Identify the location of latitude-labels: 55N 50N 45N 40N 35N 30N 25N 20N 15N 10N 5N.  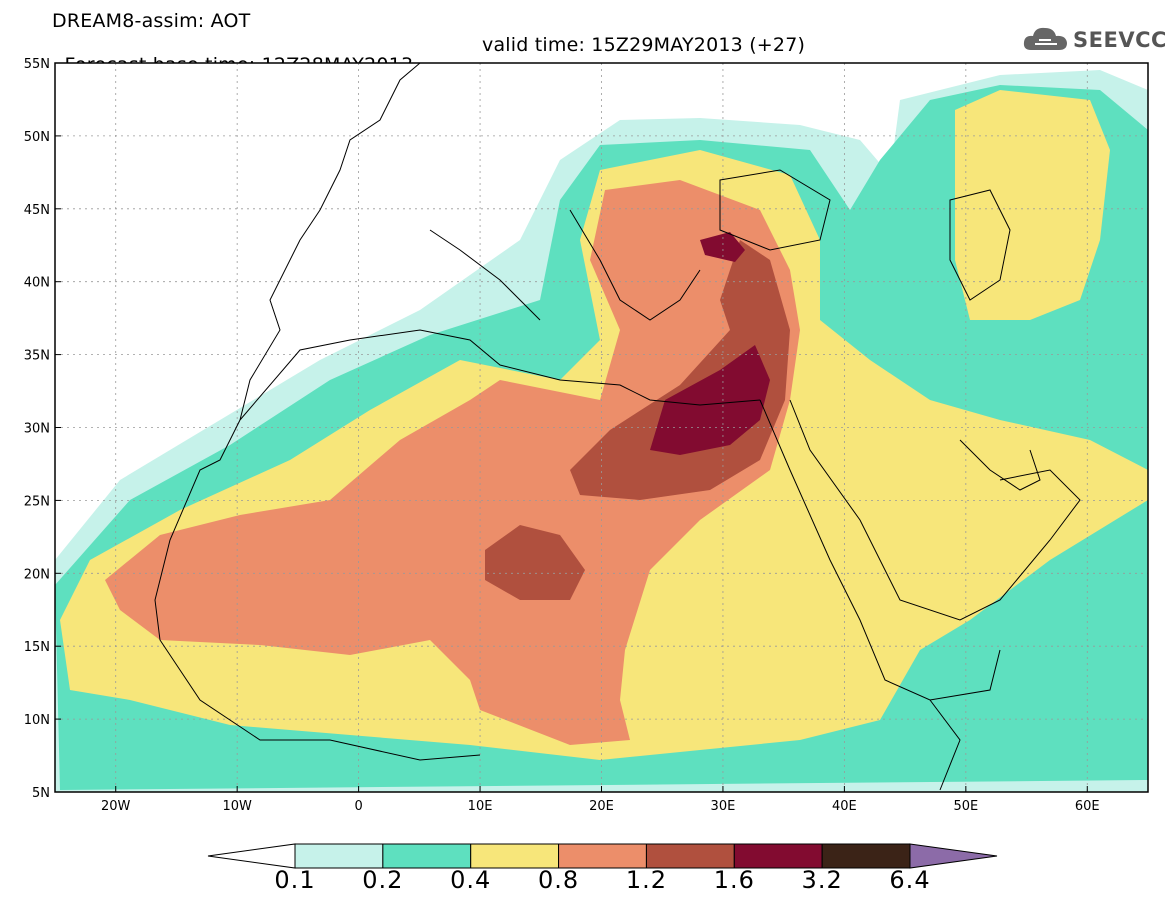
(42, 429).